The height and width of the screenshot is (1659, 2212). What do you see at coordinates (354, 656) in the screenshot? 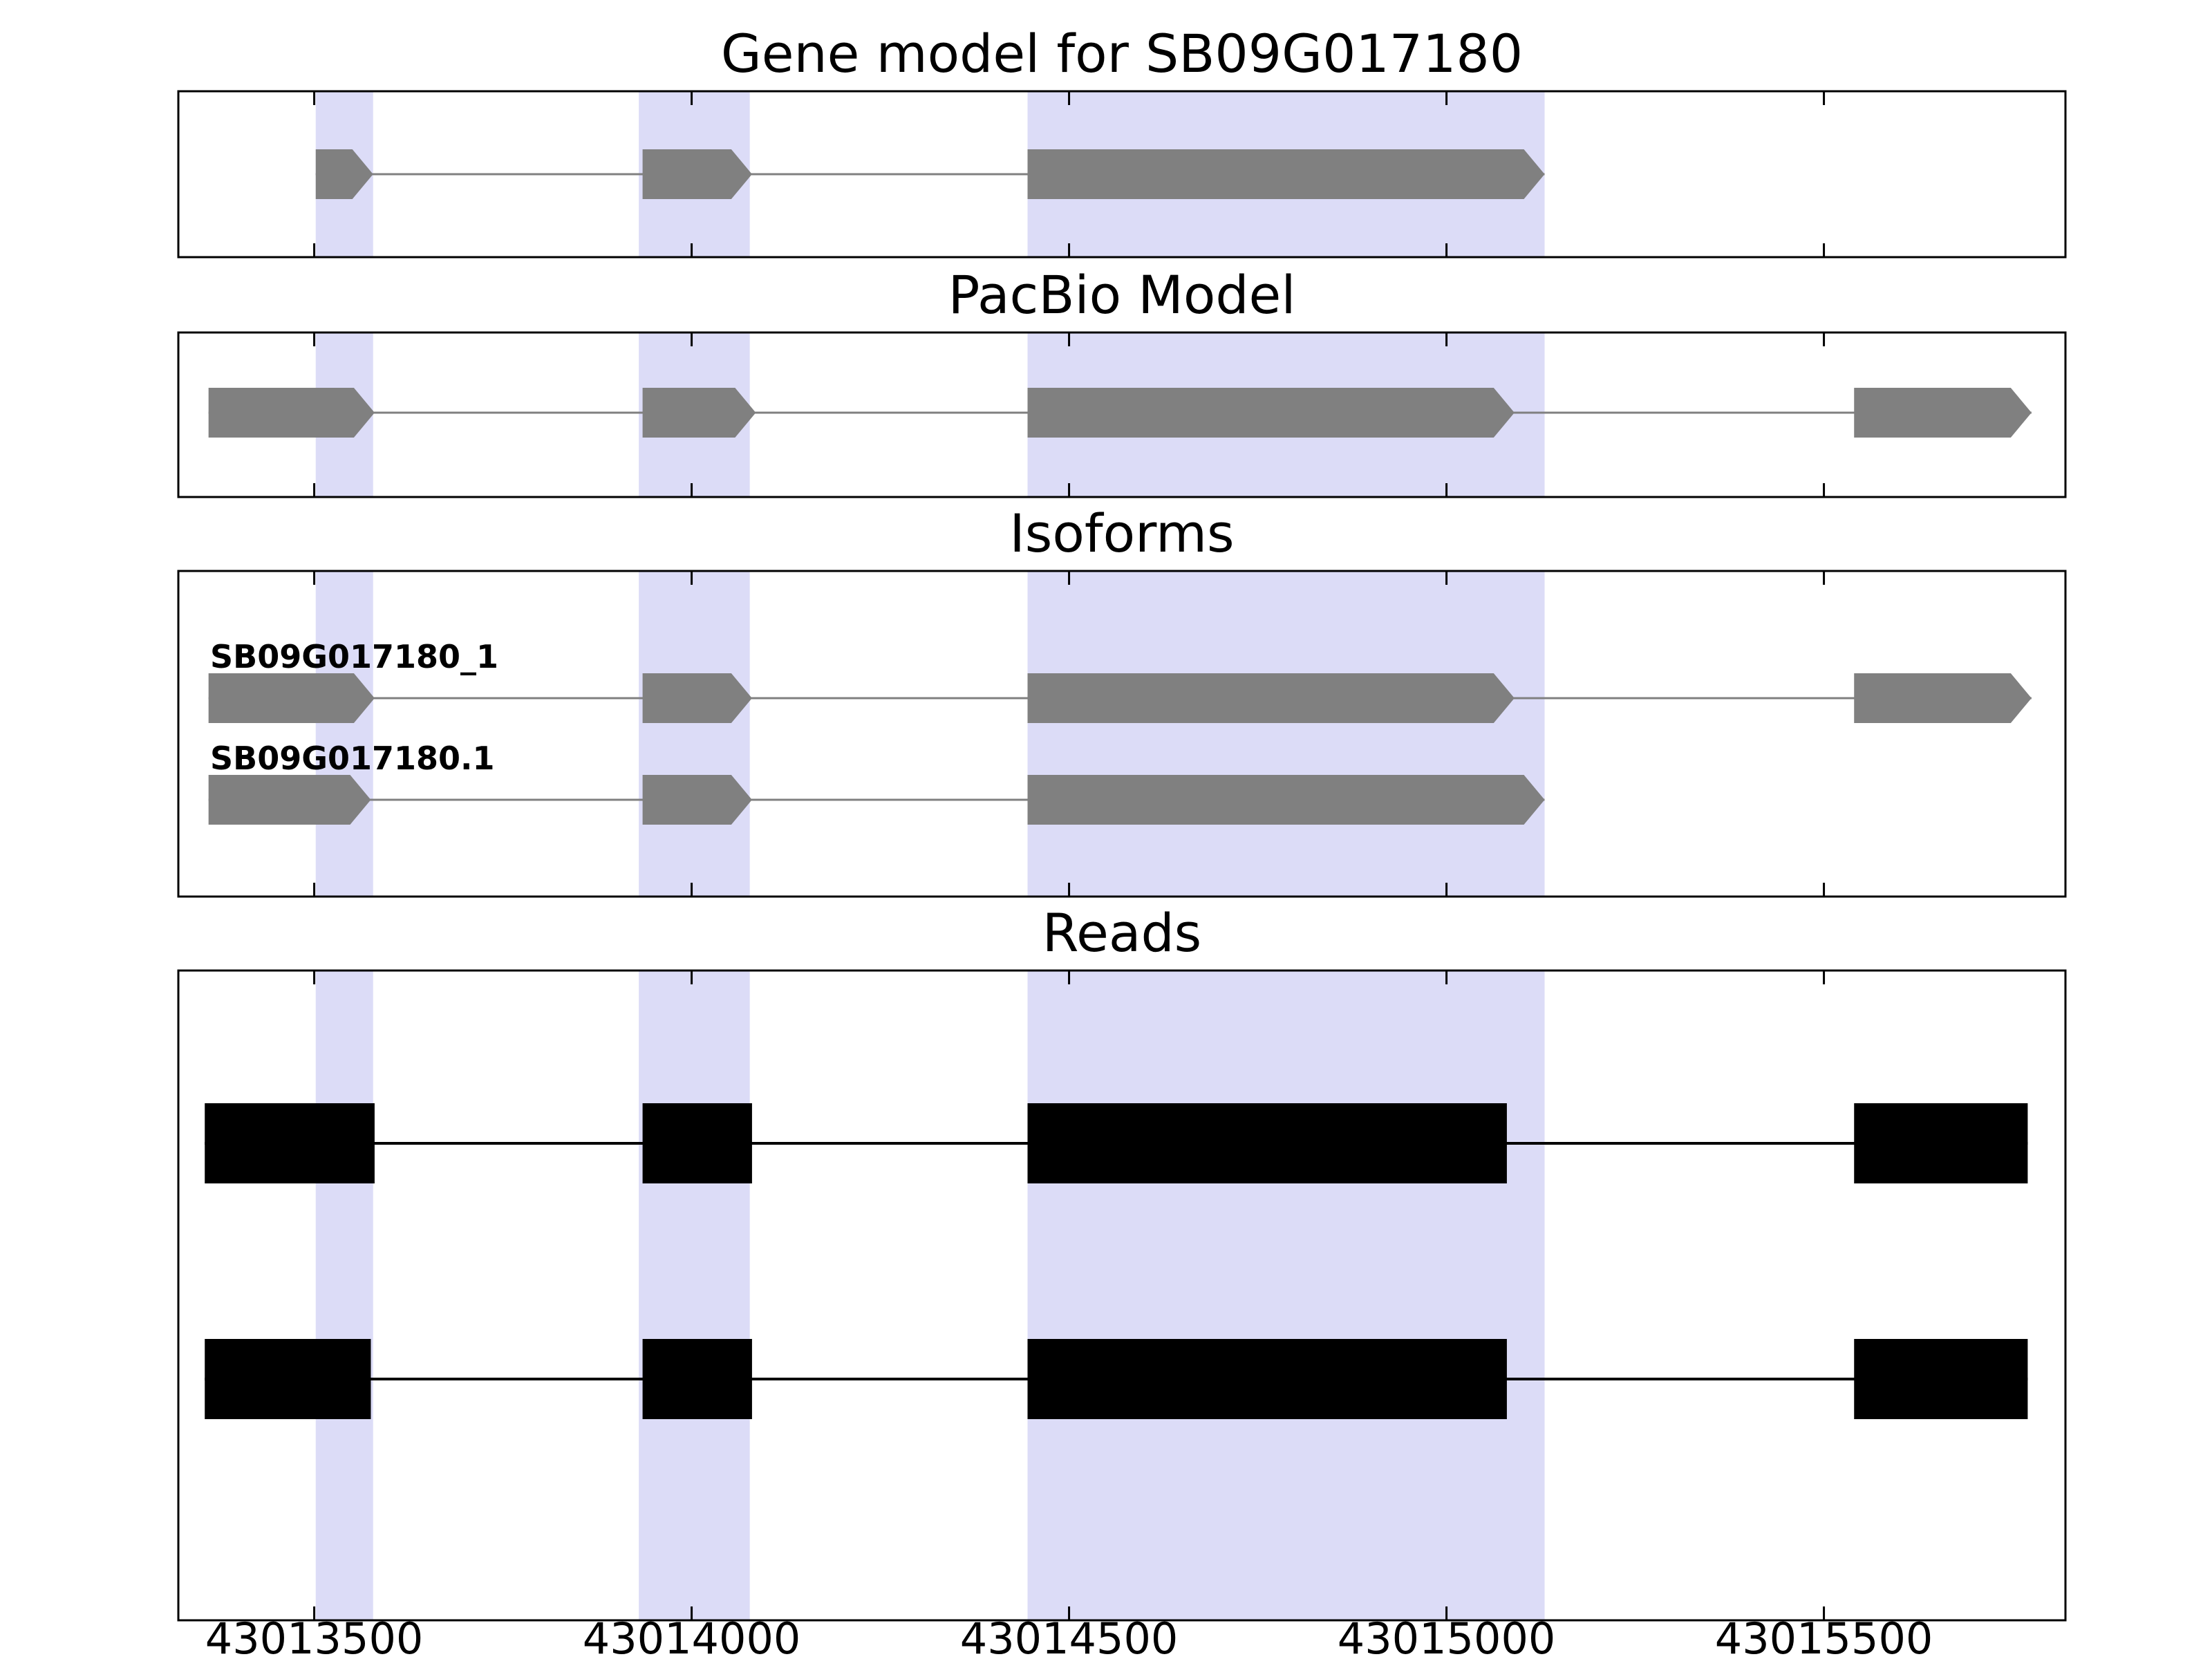
I see `isoform-label: SB09G017180_1` at bounding box center [354, 656].